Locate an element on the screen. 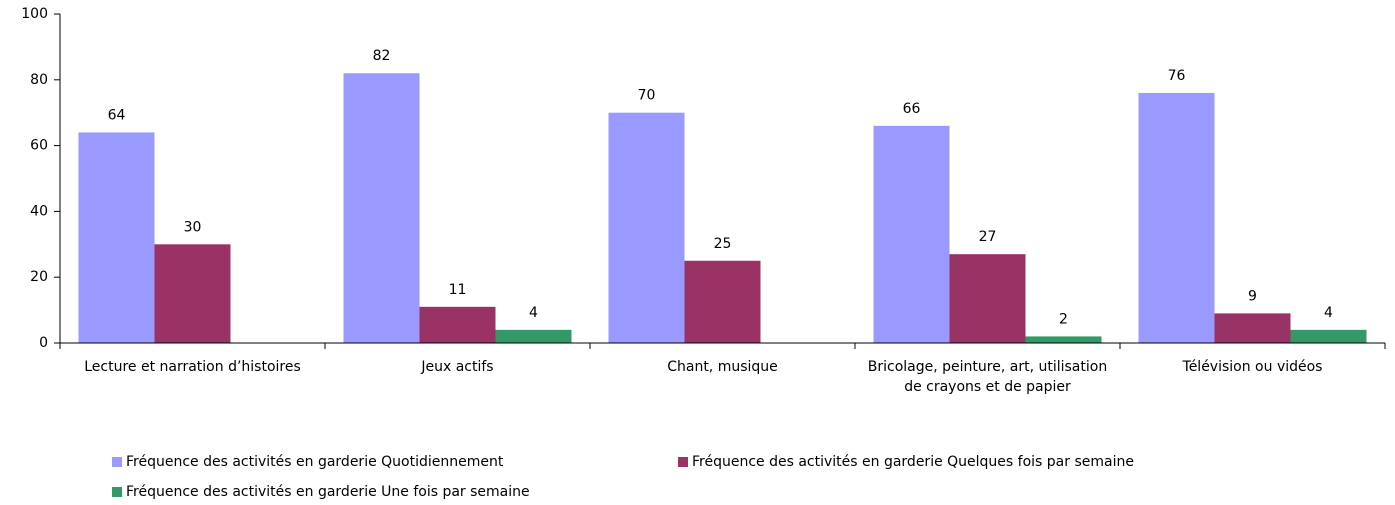  data-label: 25 is located at coordinates (723, 244).